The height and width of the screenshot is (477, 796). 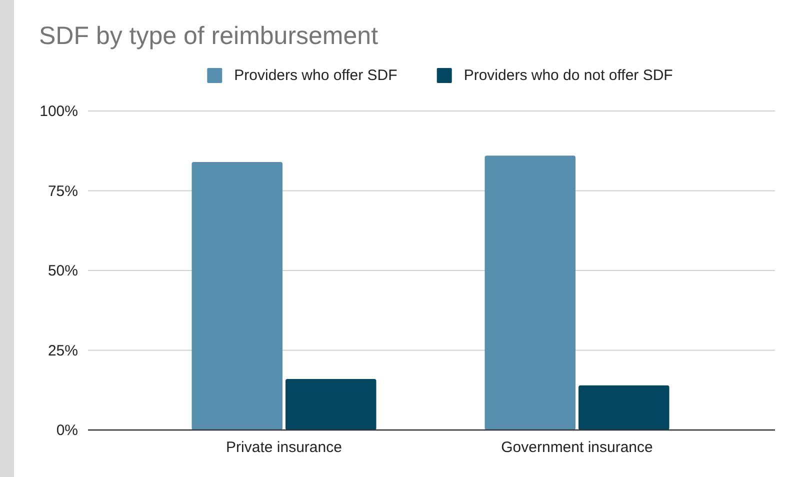 I want to click on y-tick-label: 0%, so click(x=67, y=430).